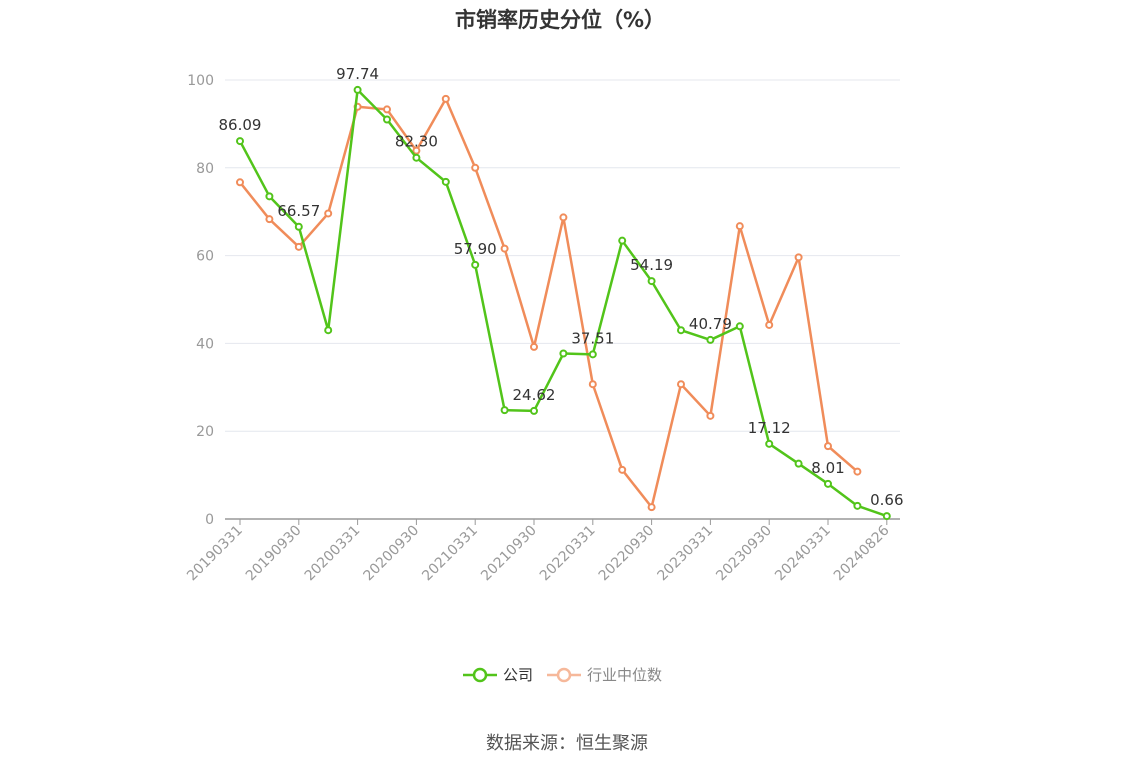  I want to click on data-label: 82.30, so click(416, 142).